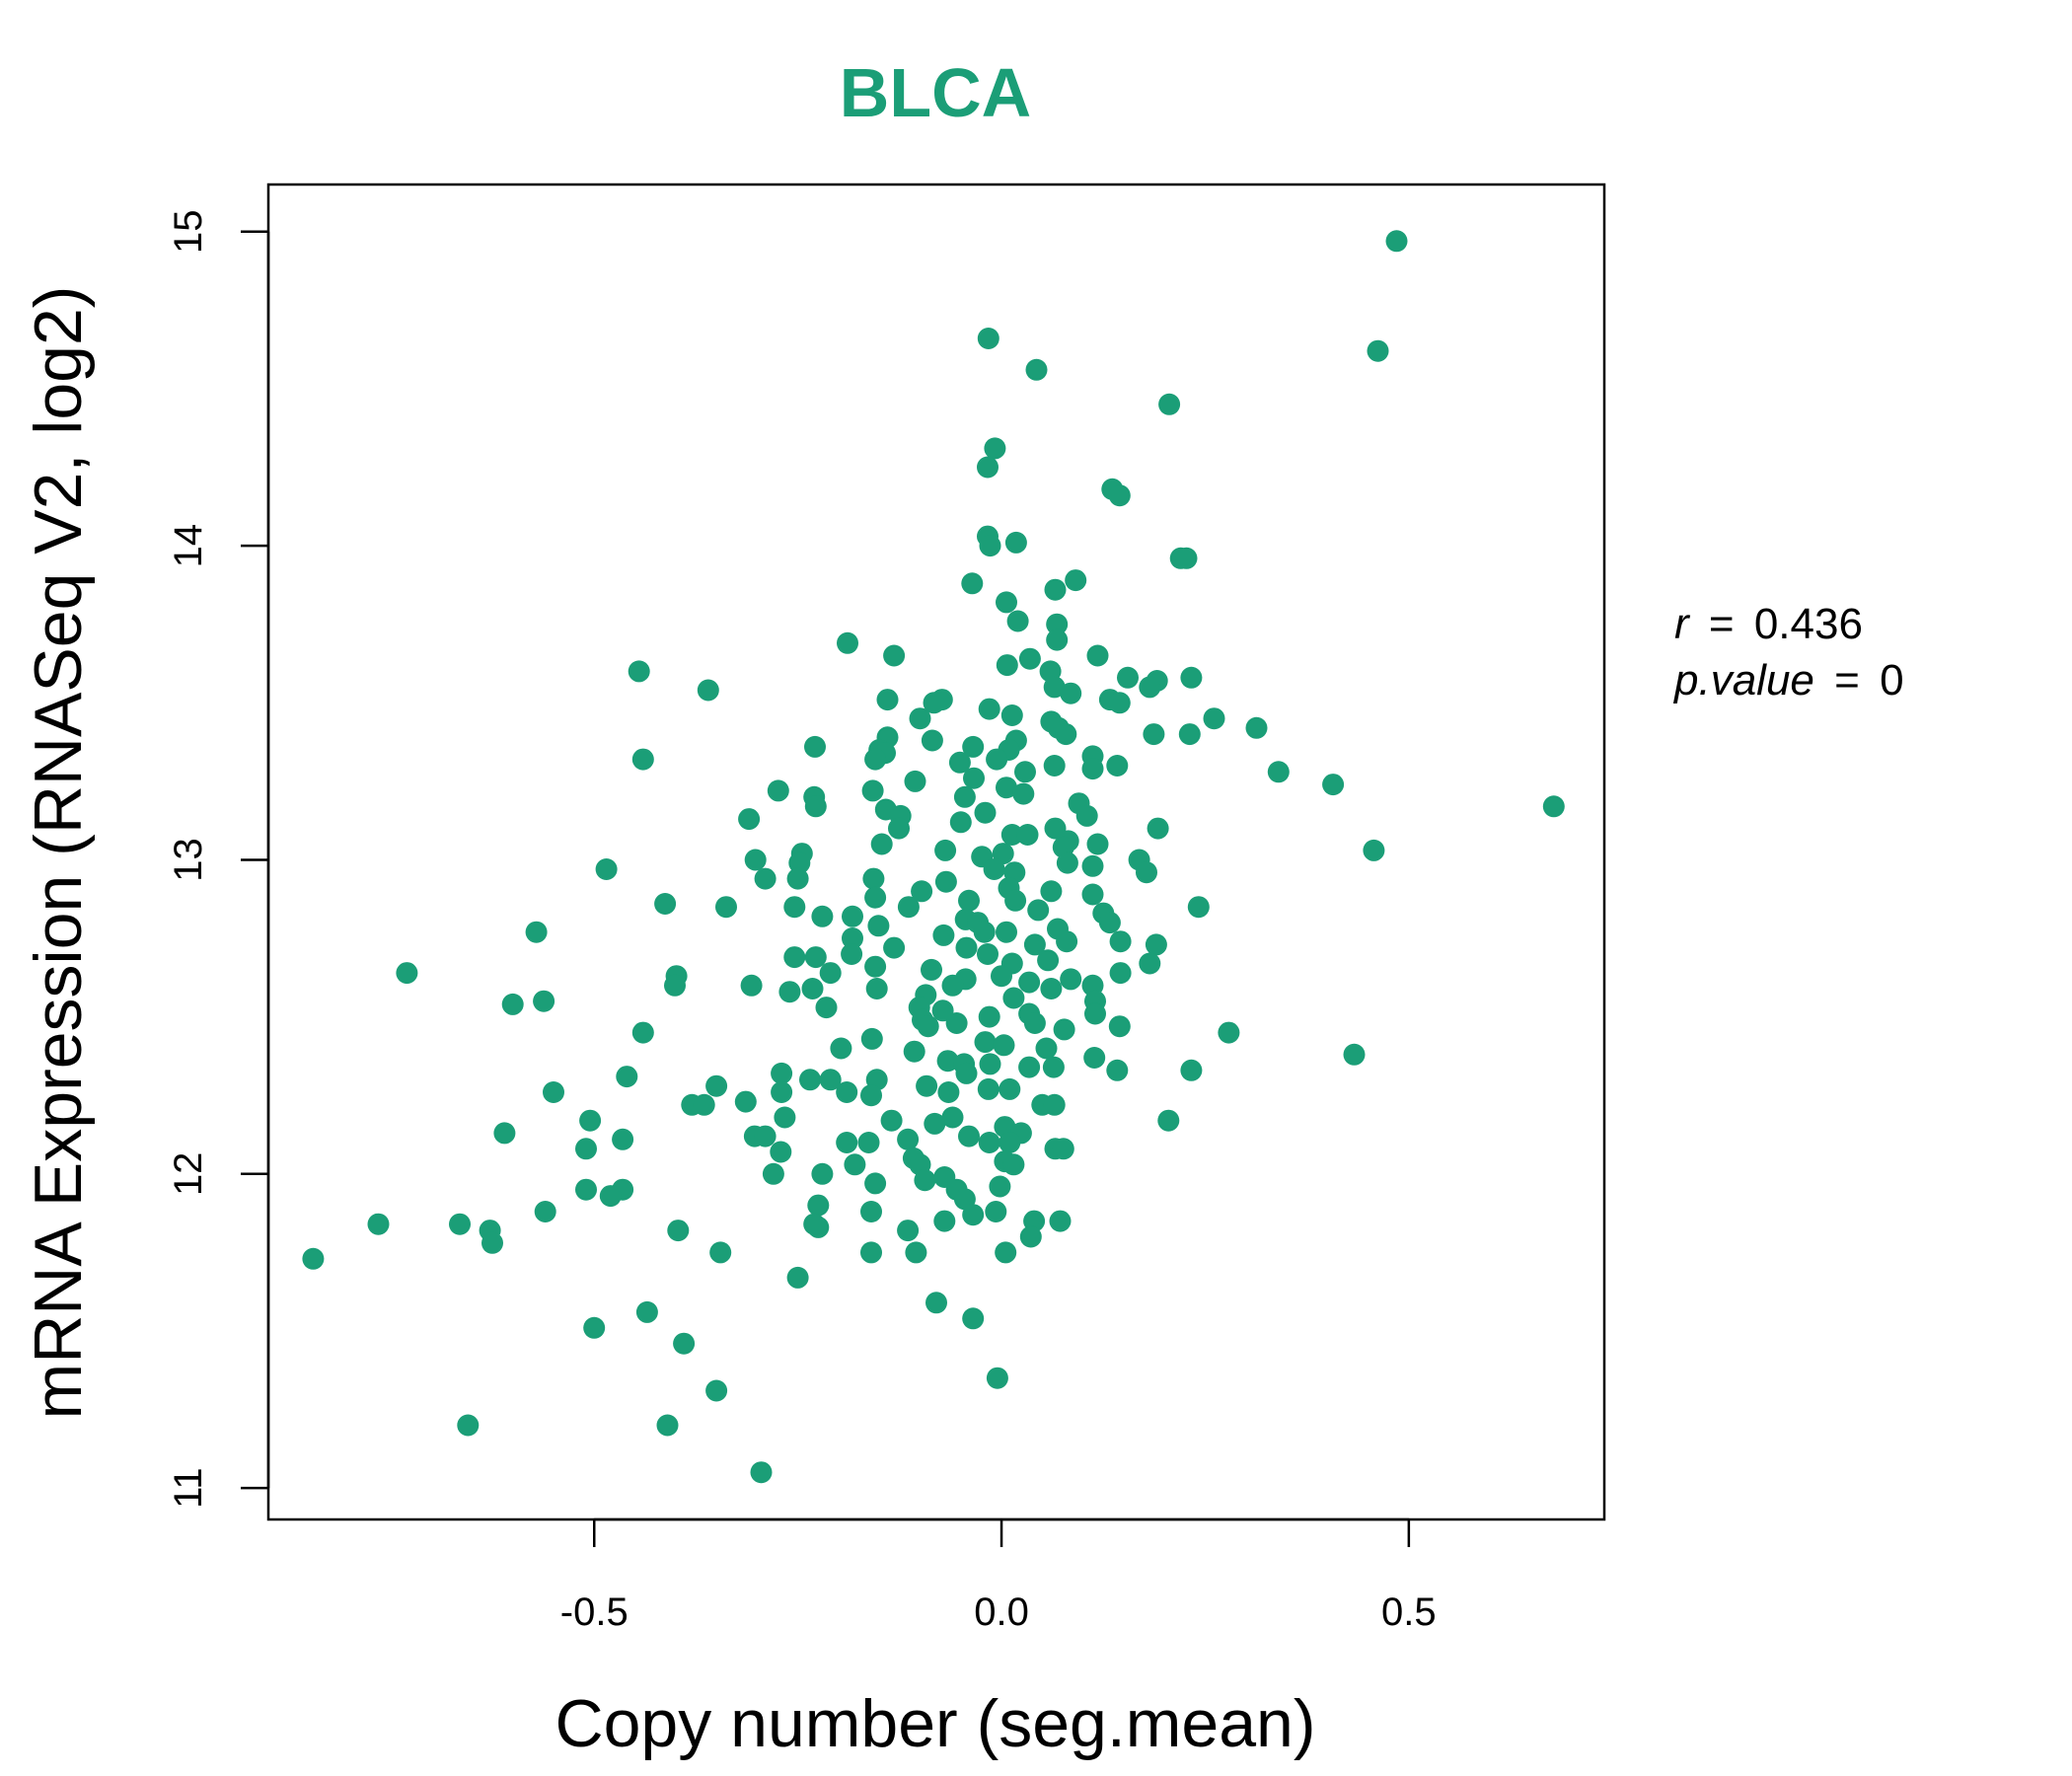 The image size is (2072, 1776). What do you see at coordinates (1809, 624) in the screenshot?
I see `r-value: 0.436` at bounding box center [1809, 624].